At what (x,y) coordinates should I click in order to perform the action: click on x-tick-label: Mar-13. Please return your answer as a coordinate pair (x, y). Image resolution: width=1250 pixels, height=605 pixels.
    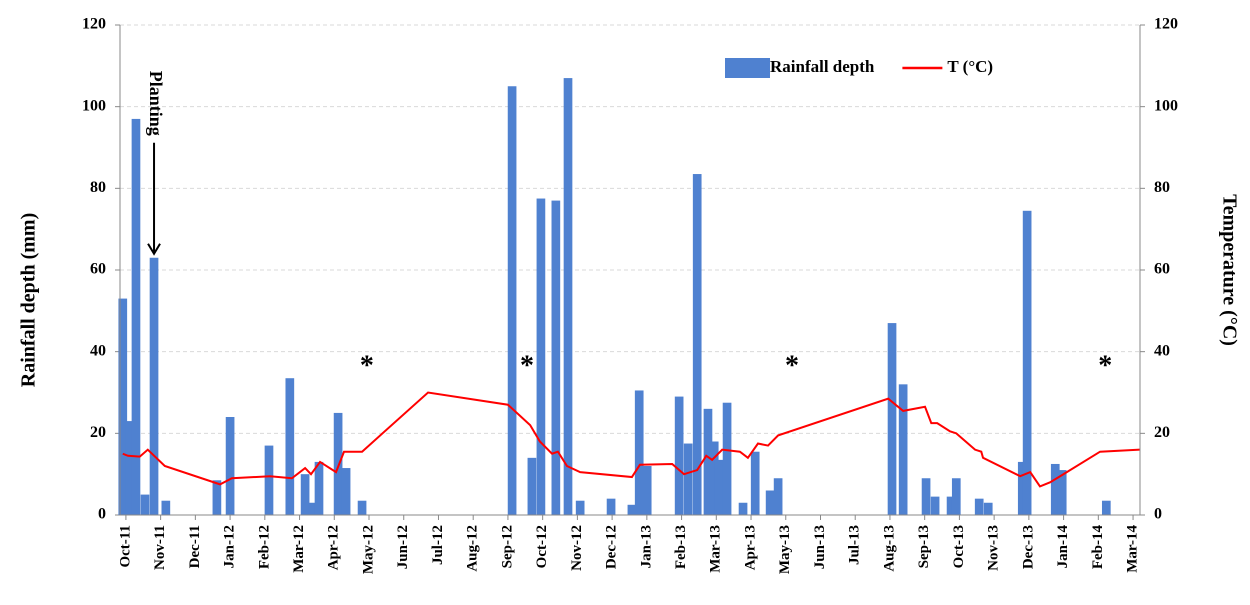
    Looking at the image, I should click on (716, 549).